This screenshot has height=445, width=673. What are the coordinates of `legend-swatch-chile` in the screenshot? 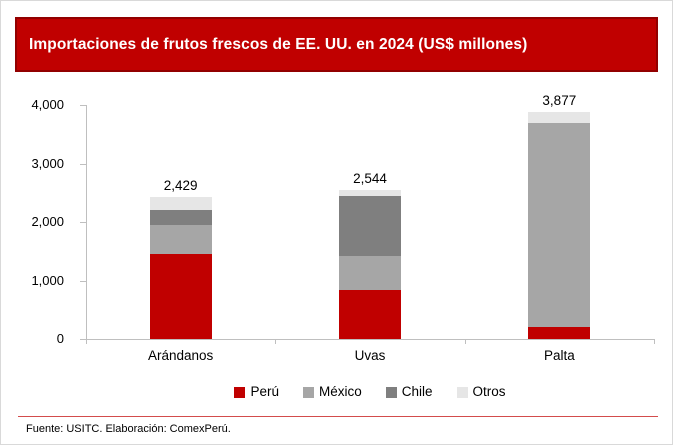 It's located at (391, 392).